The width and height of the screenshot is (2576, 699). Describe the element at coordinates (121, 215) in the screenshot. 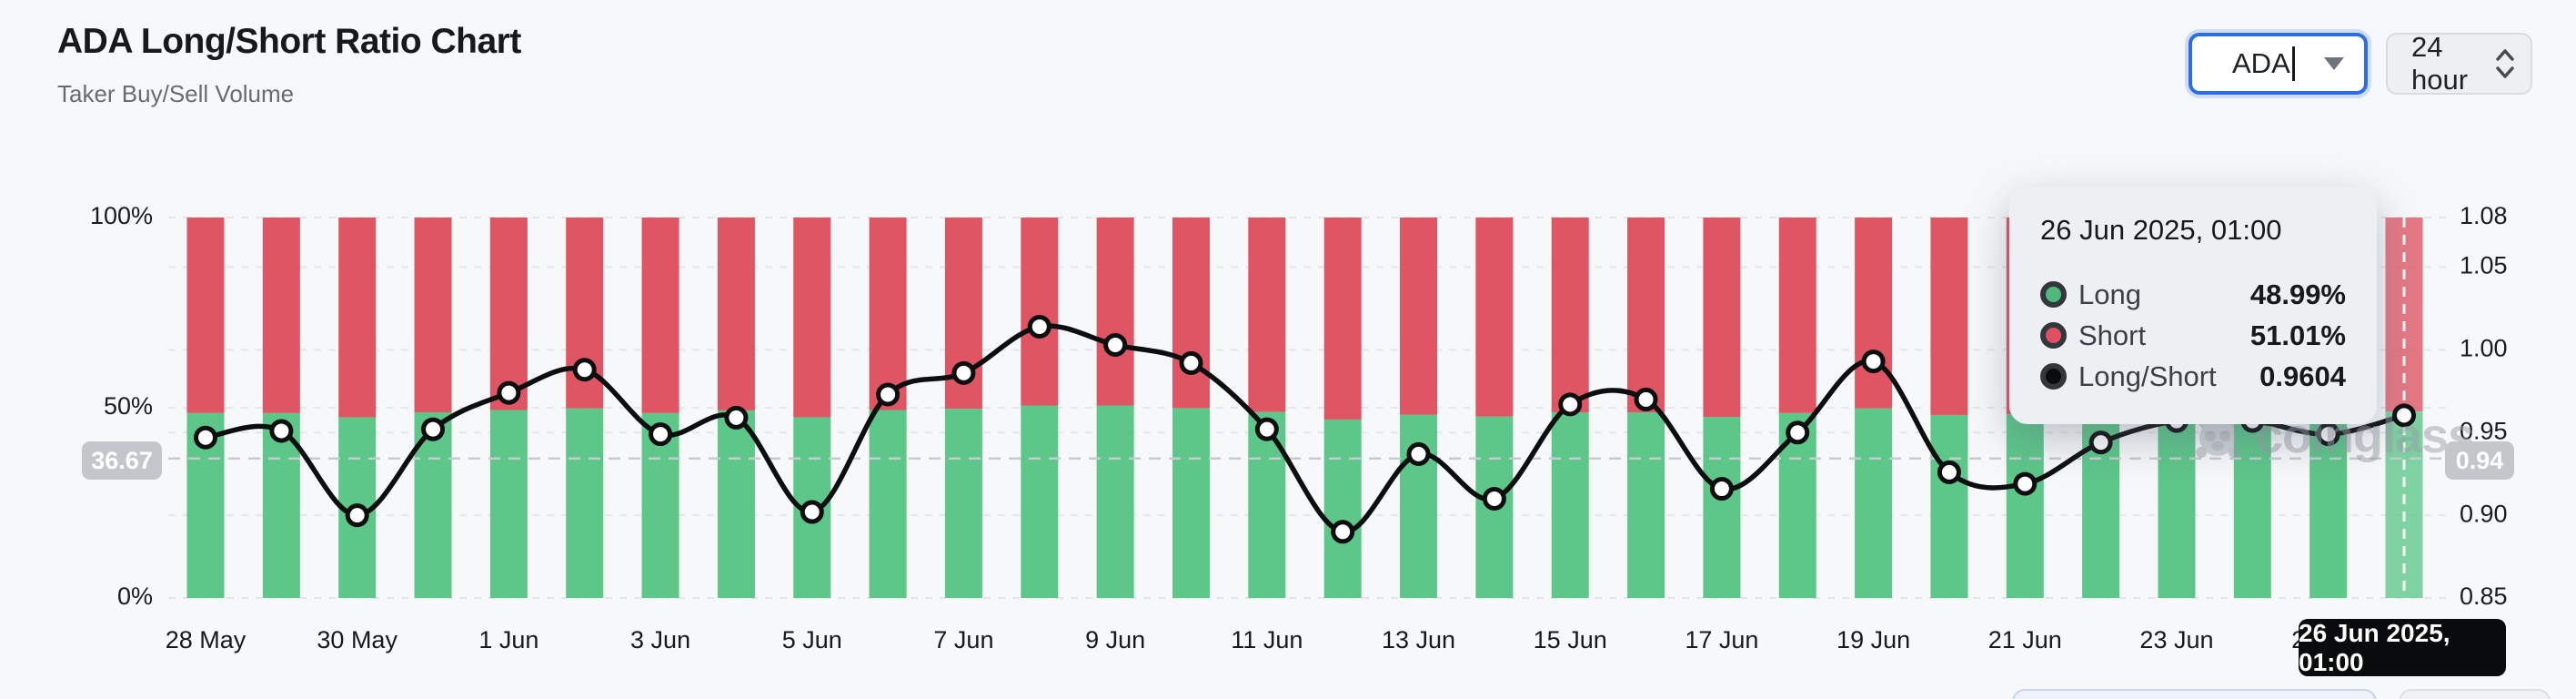

I see `left-axis-tick-label: 100%` at that location.